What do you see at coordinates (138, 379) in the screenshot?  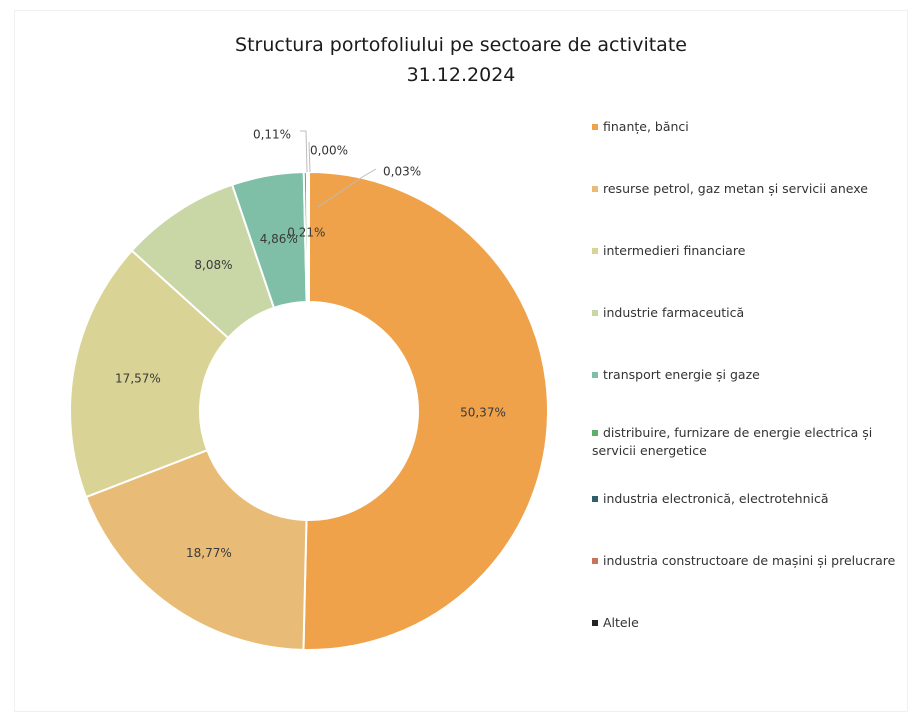 I see `data-label-intermedieri-financiare: 17,57%` at bounding box center [138, 379].